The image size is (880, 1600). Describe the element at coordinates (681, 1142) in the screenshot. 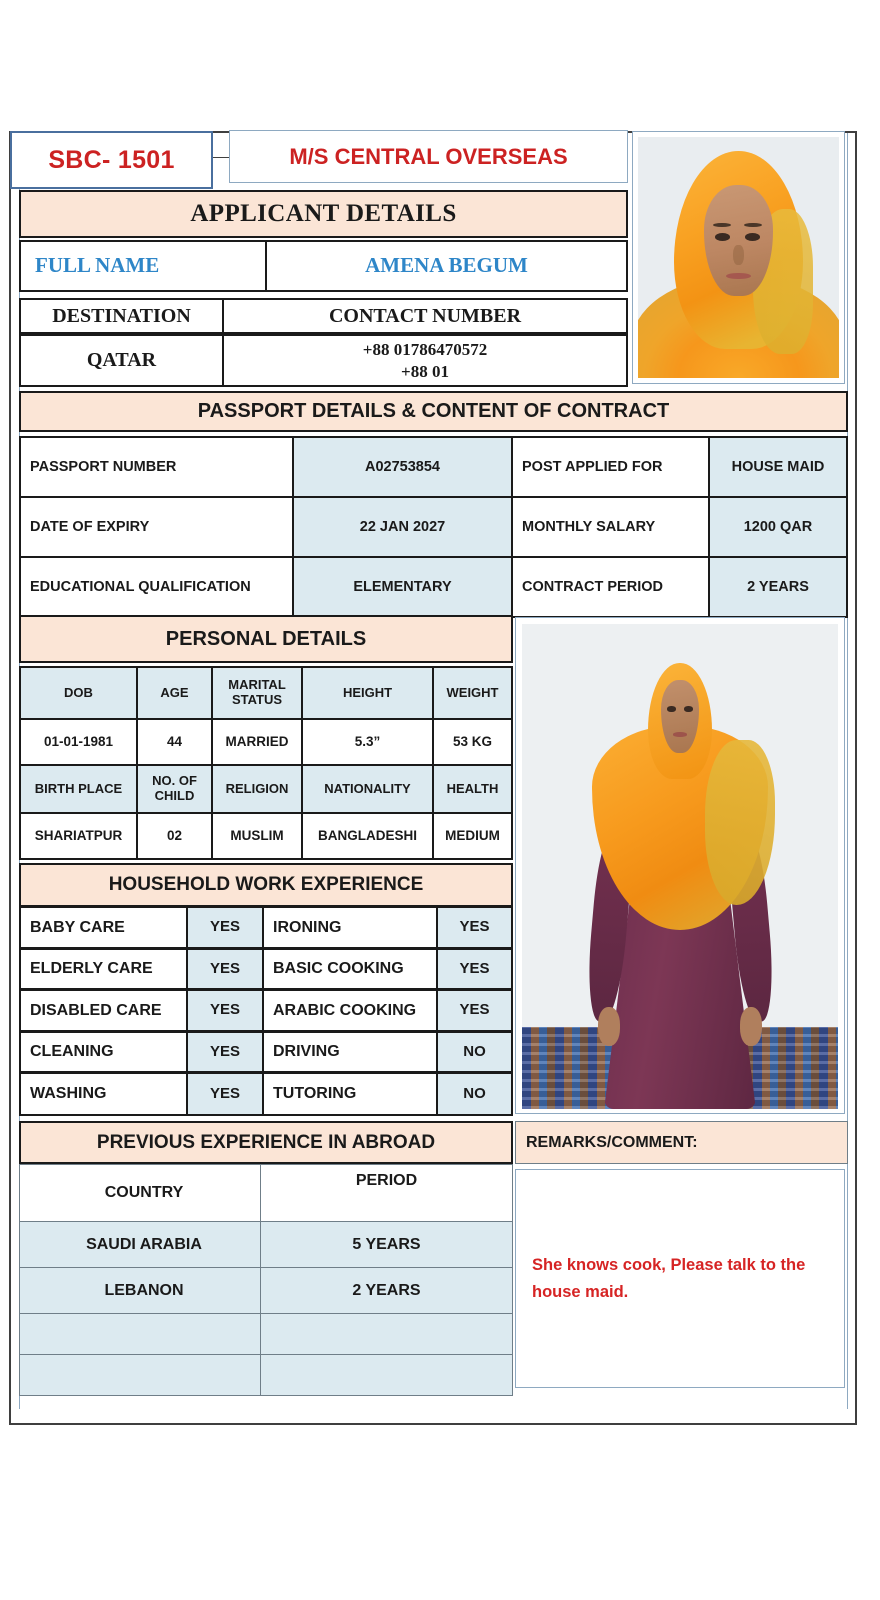

I see `section-title-remarks: REMARKS/COMMENT:` at that location.